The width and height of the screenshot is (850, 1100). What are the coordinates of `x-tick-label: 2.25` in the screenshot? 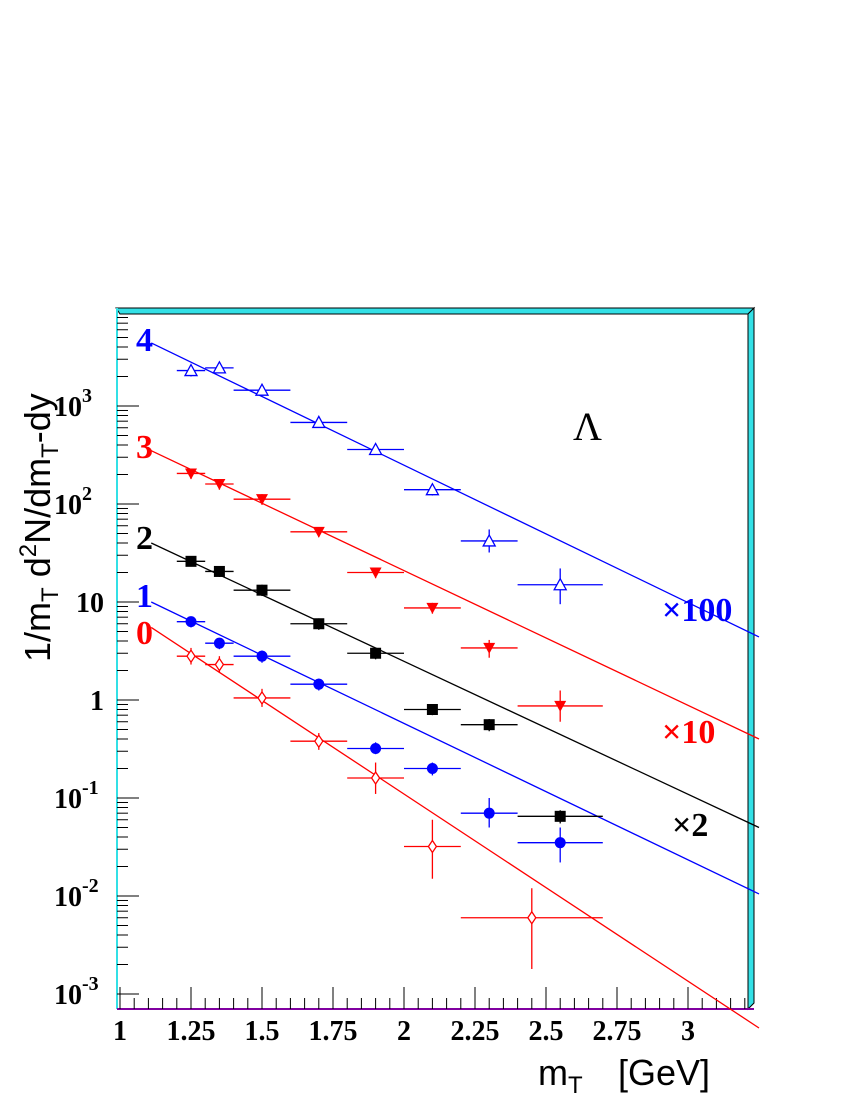 It's located at (475, 1031).